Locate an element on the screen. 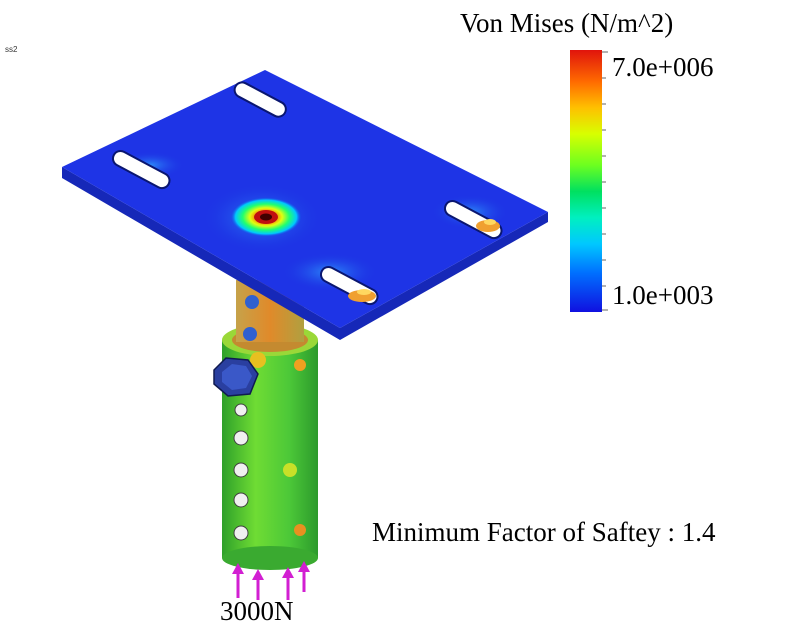  legend-title: Von Mises (N/m^2) is located at coordinates (567, 23).